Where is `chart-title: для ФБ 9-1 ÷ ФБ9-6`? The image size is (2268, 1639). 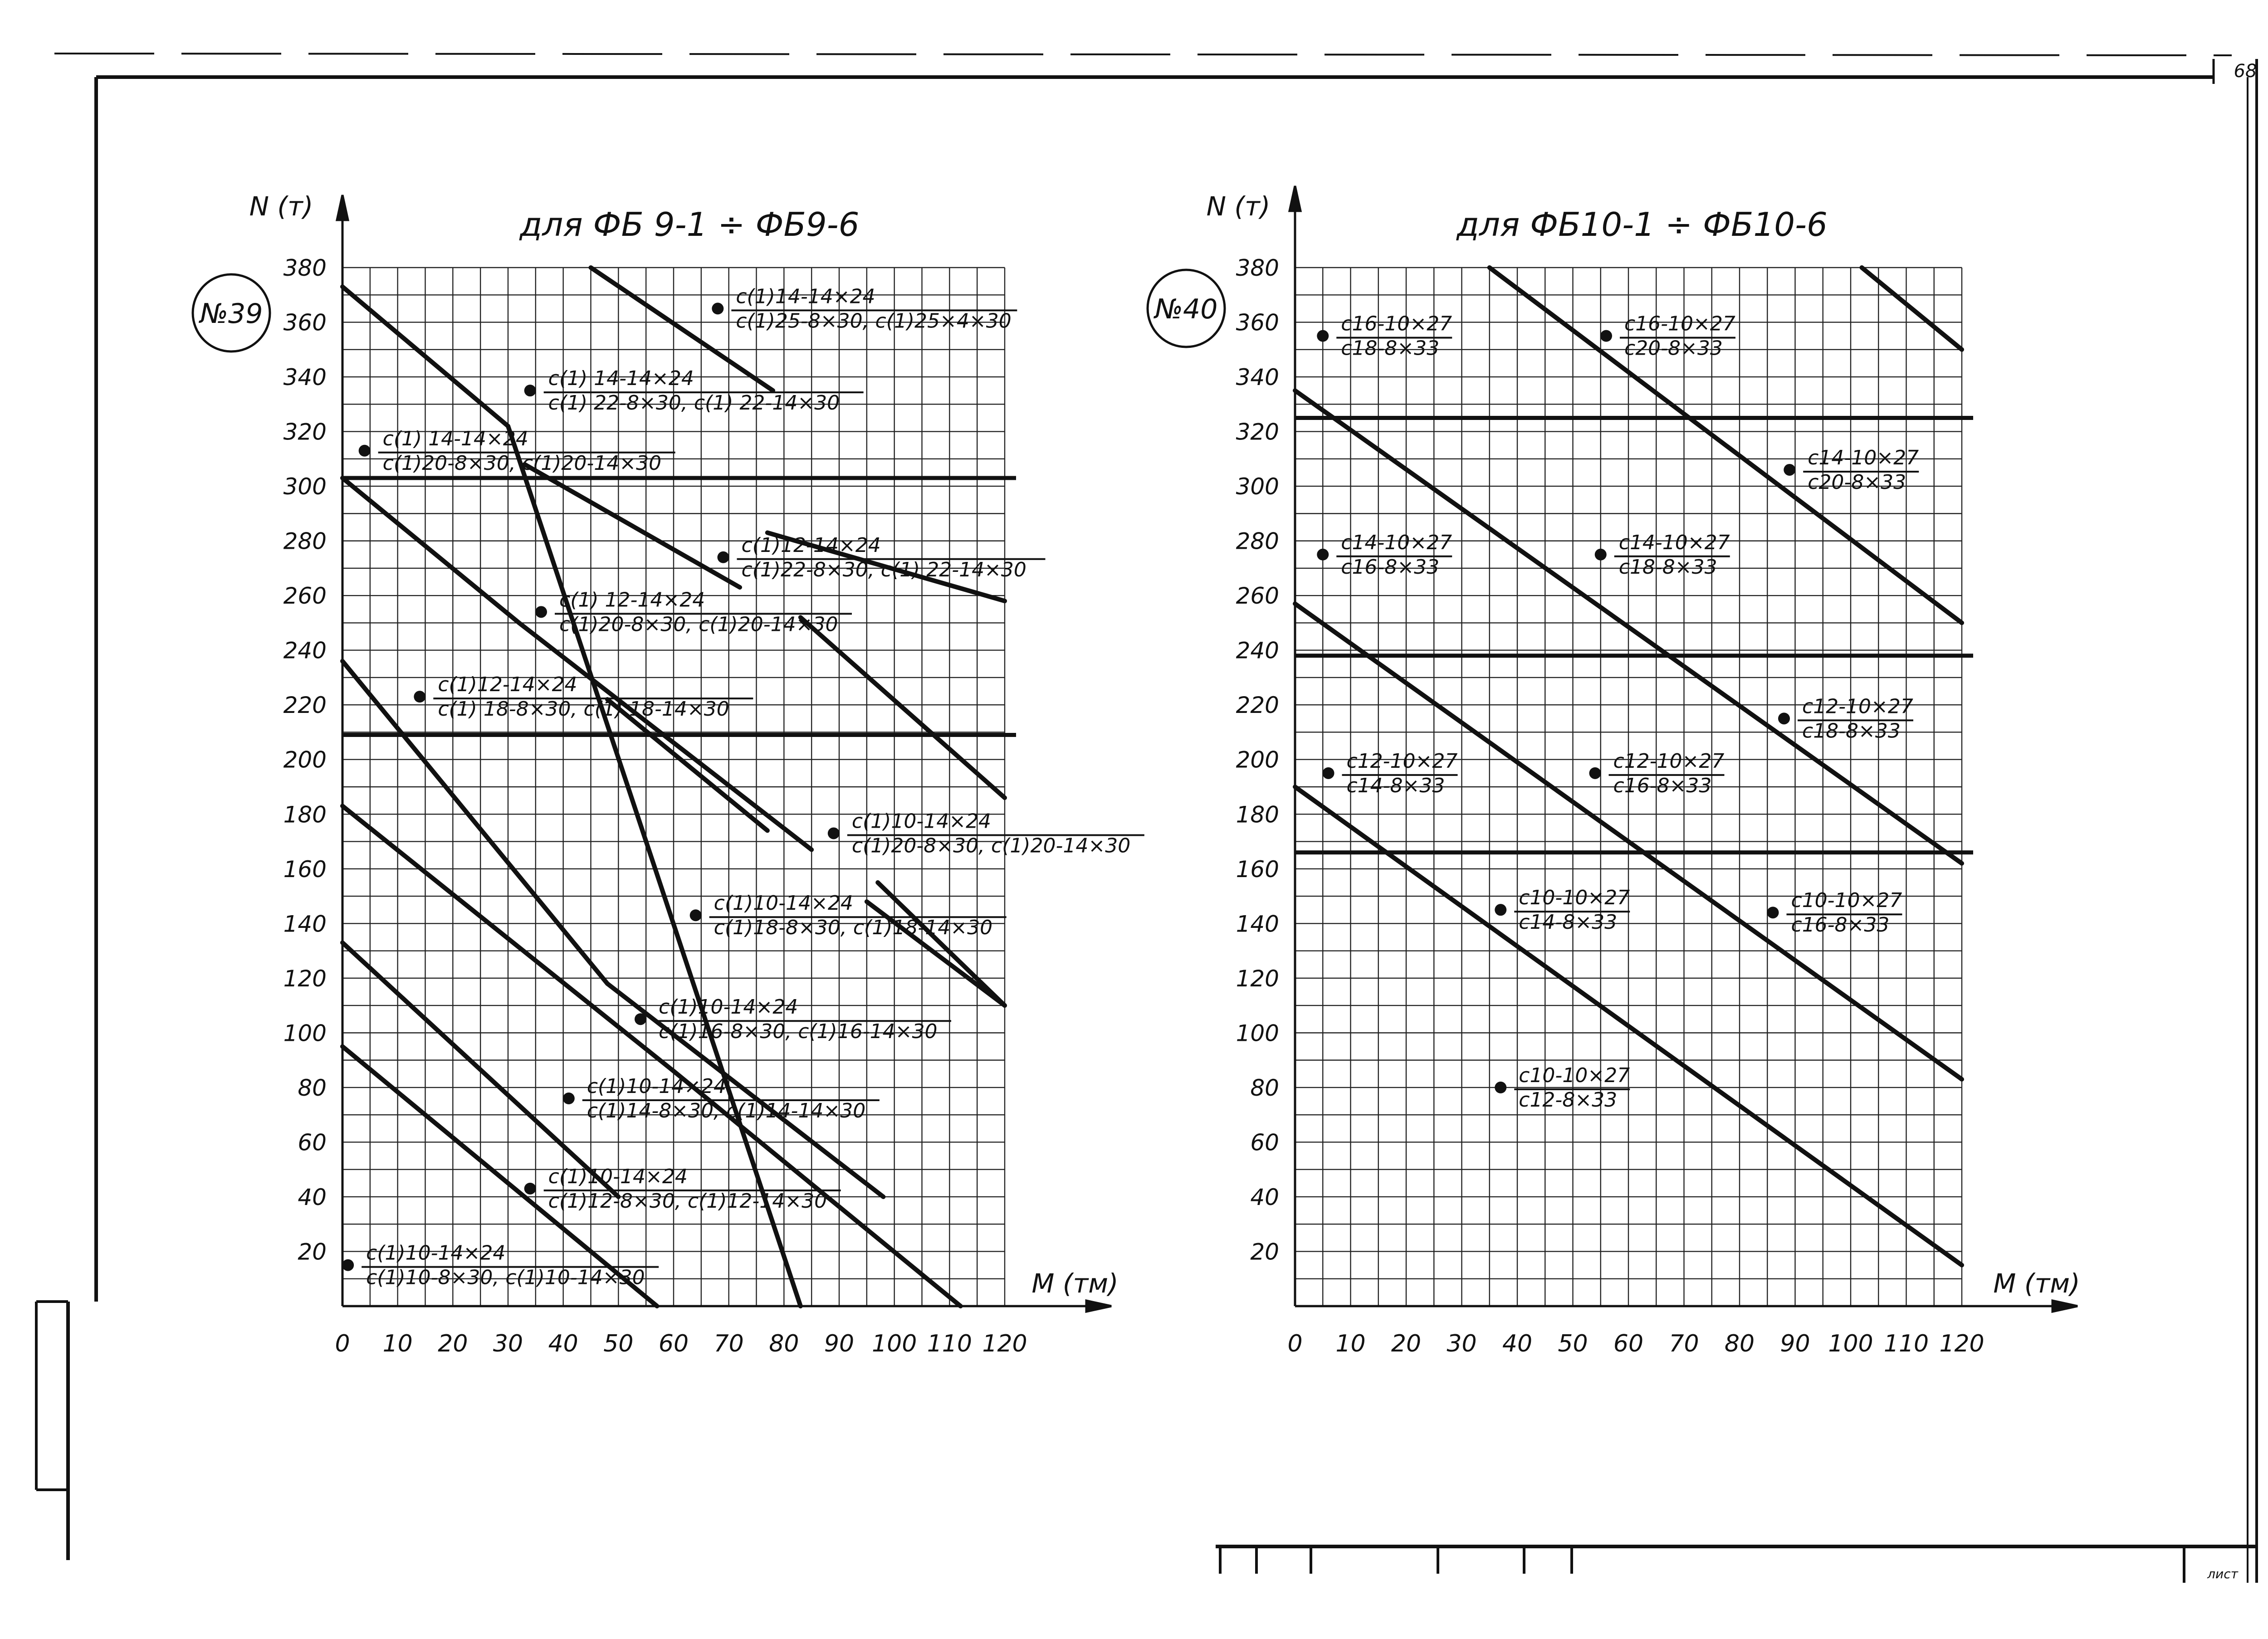
chart-title: для ФБ 9-1 ÷ ФБ9-6 is located at coordinates (690, 224).